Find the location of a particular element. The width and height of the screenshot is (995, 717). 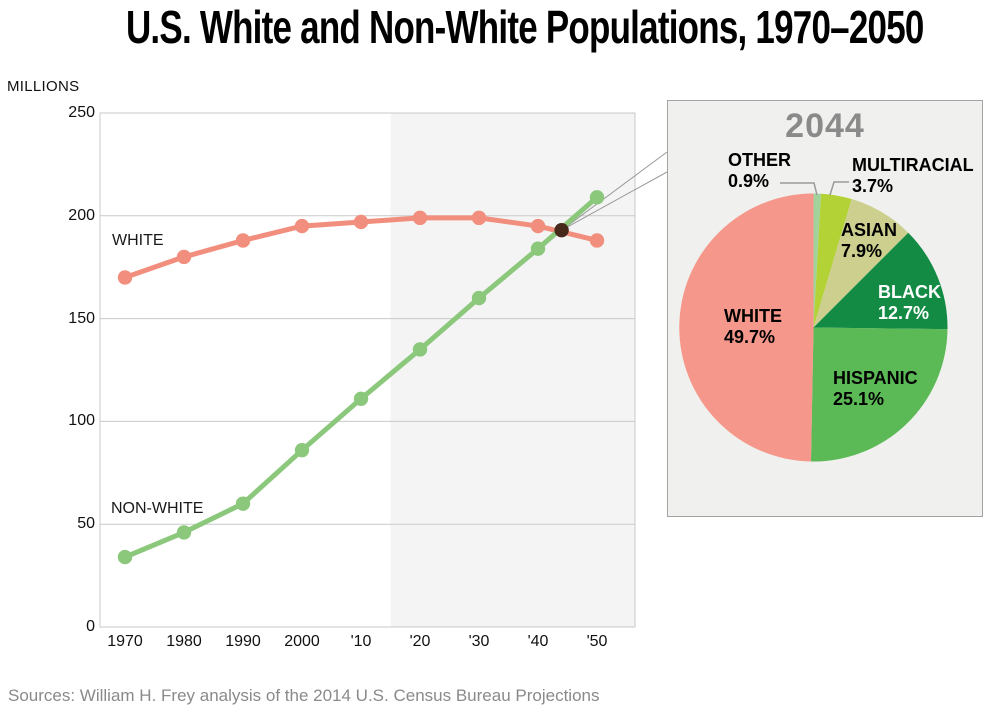

white-point-2030 is located at coordinates (479, 218).